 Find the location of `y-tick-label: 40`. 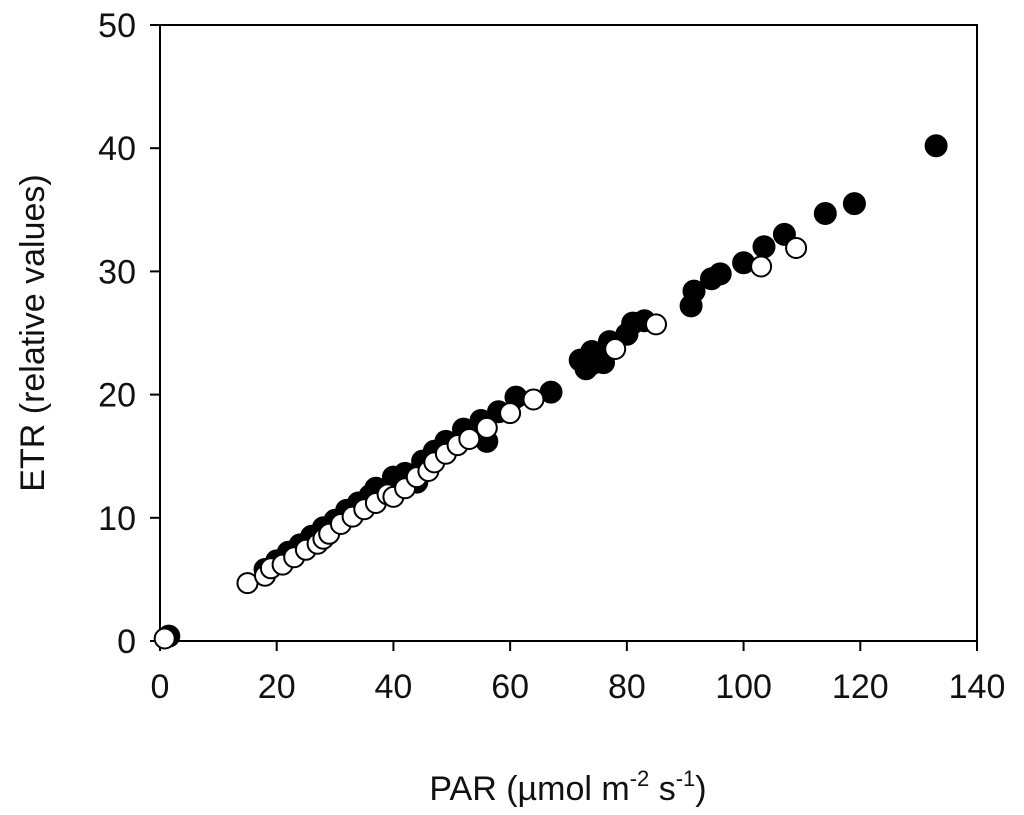

y-tick-label: 40 is located at coordinates (117, 149).